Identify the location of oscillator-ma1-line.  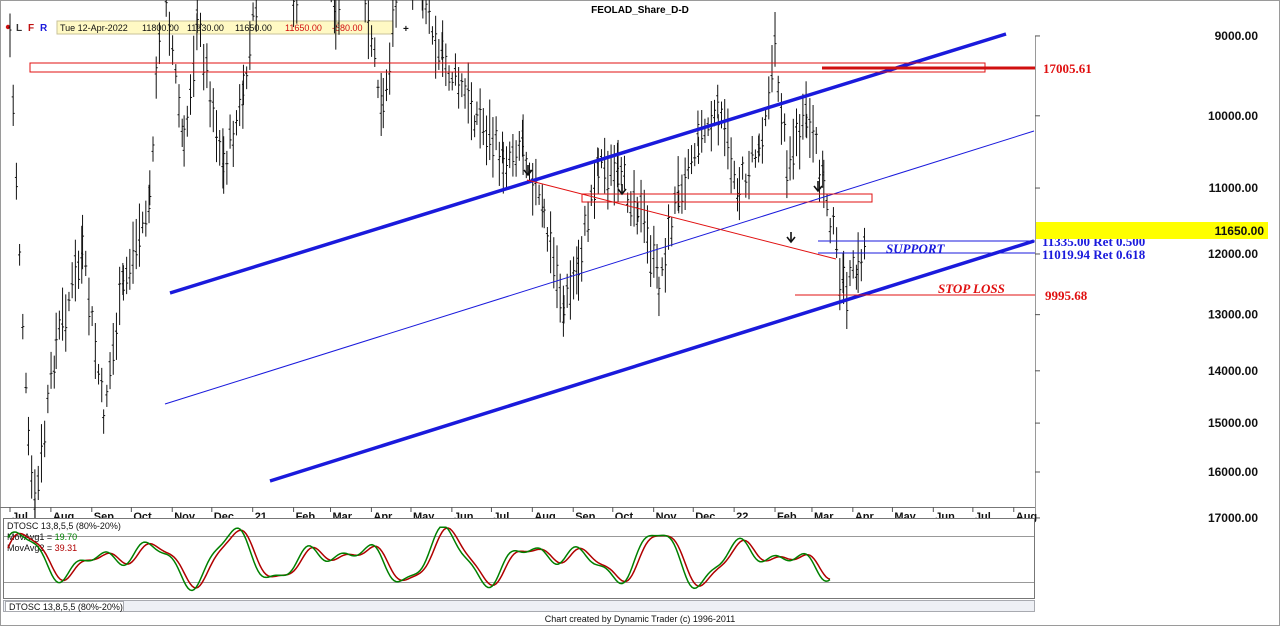
(419, 559).